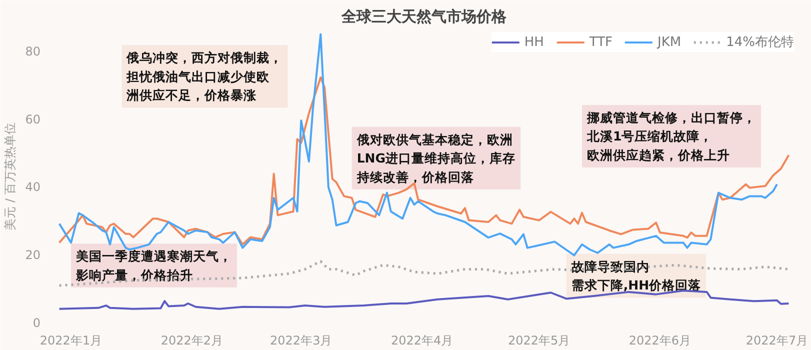  Describe the element at coordinates (777, 341) in the screenshot. I see `x-tick-label: 2022年7月` at that location.